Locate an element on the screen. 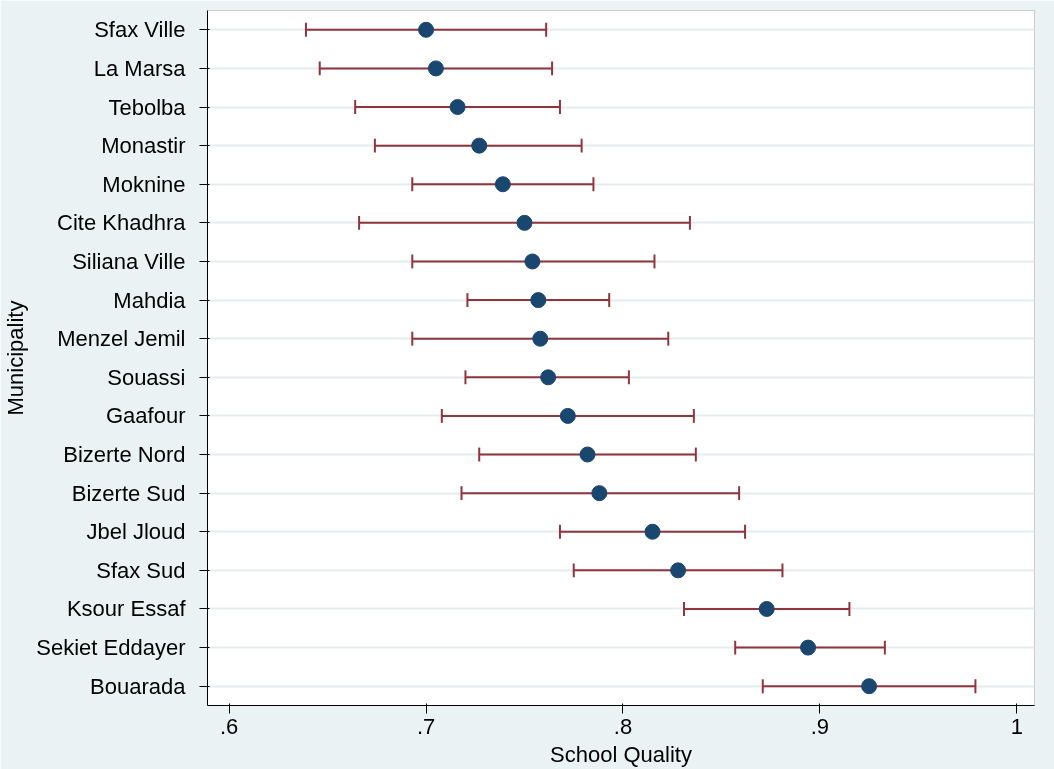 The image size is (1054, 769). y-tick-label: Mahdia is located at coordinates (150, 300).